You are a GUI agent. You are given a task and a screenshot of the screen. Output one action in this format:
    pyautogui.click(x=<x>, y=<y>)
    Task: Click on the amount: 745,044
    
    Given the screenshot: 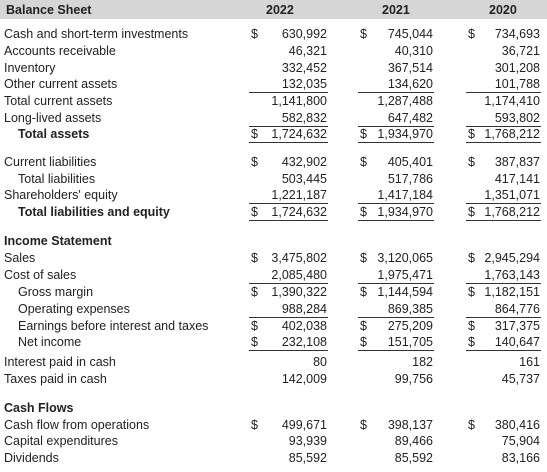 What is the action you would take?
    pyautogui.click(x=410, y=34)
    